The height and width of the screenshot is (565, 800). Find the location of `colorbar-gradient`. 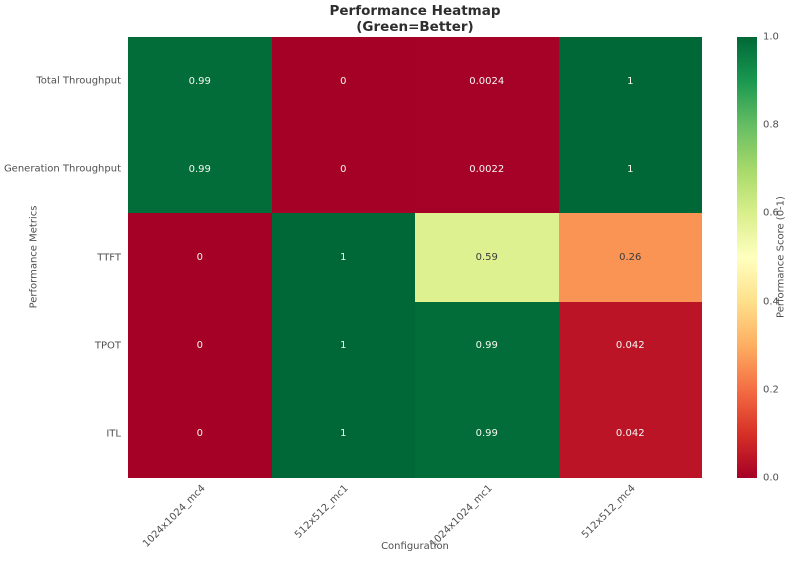

colorbar-gradient is located at coordinates (747, 257).